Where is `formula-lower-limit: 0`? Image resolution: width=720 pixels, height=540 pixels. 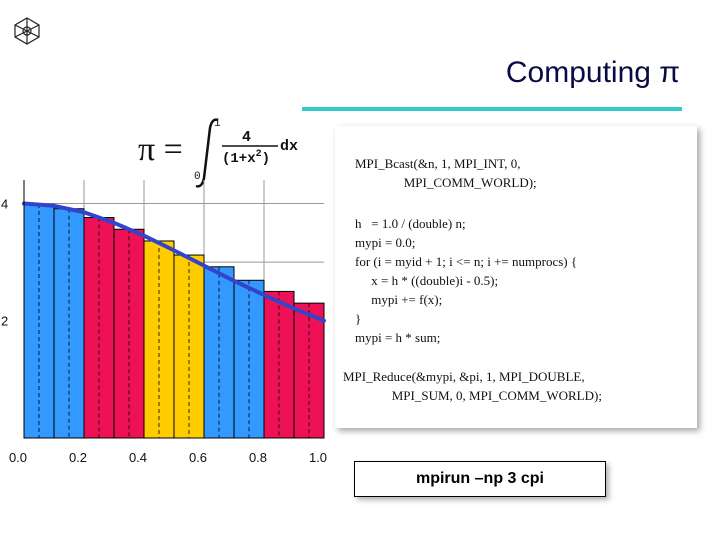
formula-lower-limit: 0 is located at coordinates (197, 177).